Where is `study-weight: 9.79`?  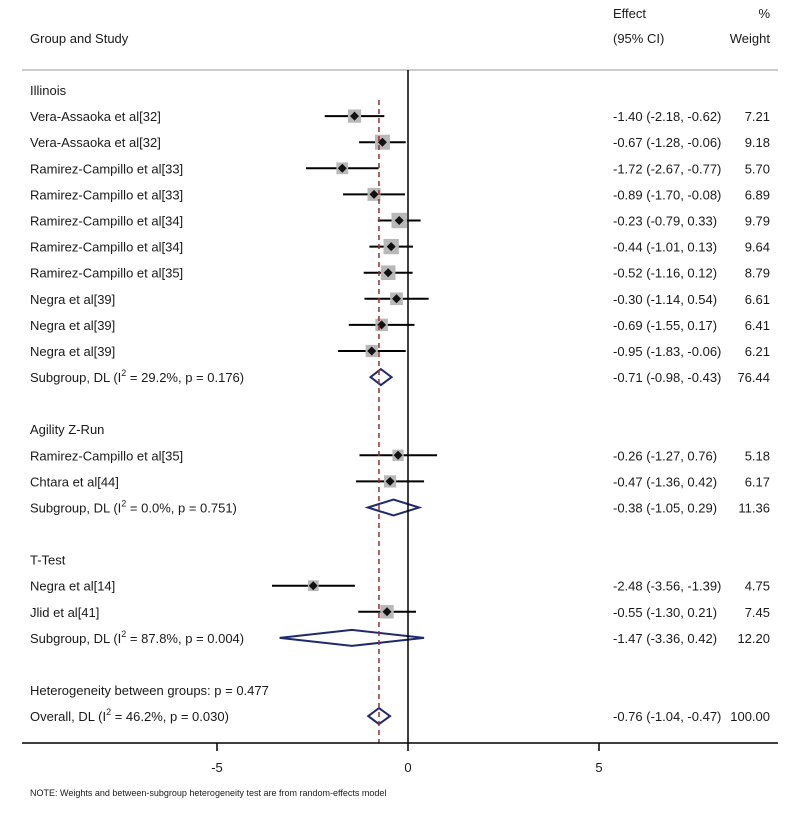
study-weight: 9.79 is located at coordinates (757, 221).